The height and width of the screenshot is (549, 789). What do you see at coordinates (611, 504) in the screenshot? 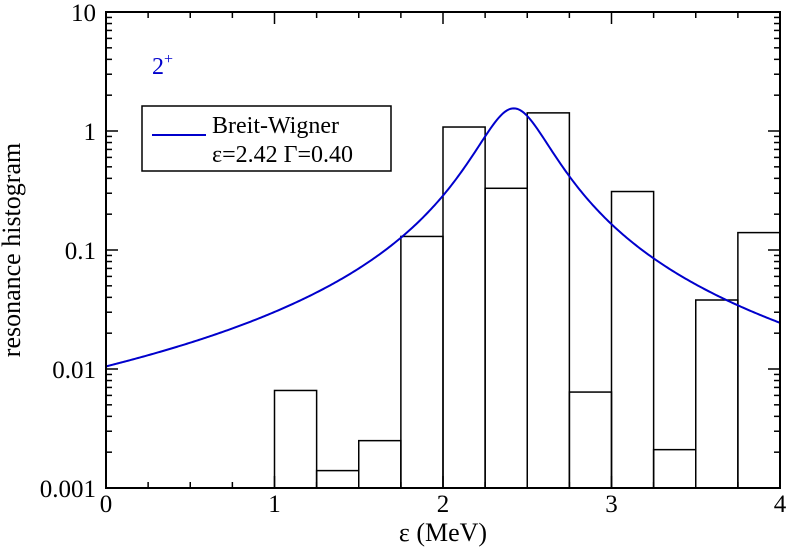
I see `x-tick-label: 3` at bounding box center [611, 504].